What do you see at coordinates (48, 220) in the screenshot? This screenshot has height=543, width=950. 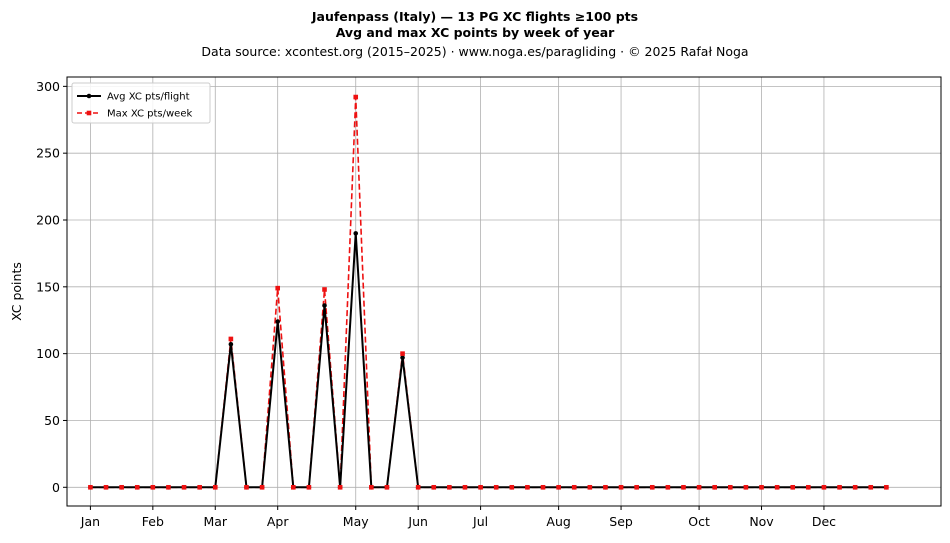 I see `y-tick-label: 200` at bounding box center [48, 220].